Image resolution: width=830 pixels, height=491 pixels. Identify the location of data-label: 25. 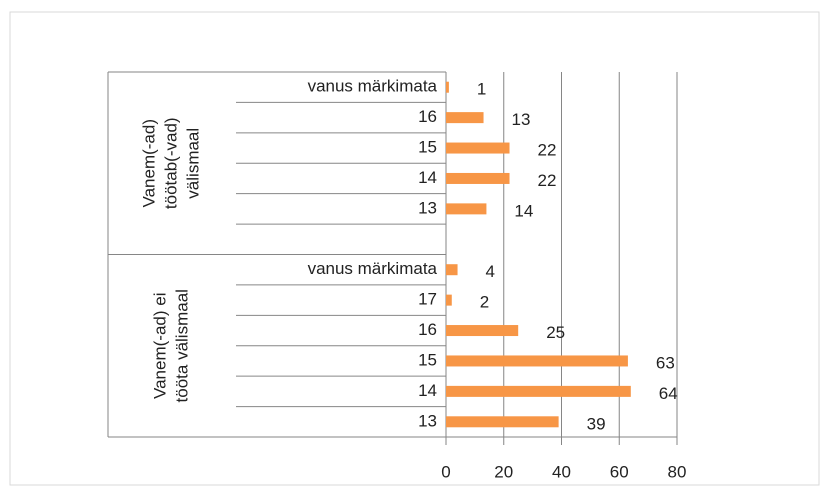
(555, 332).